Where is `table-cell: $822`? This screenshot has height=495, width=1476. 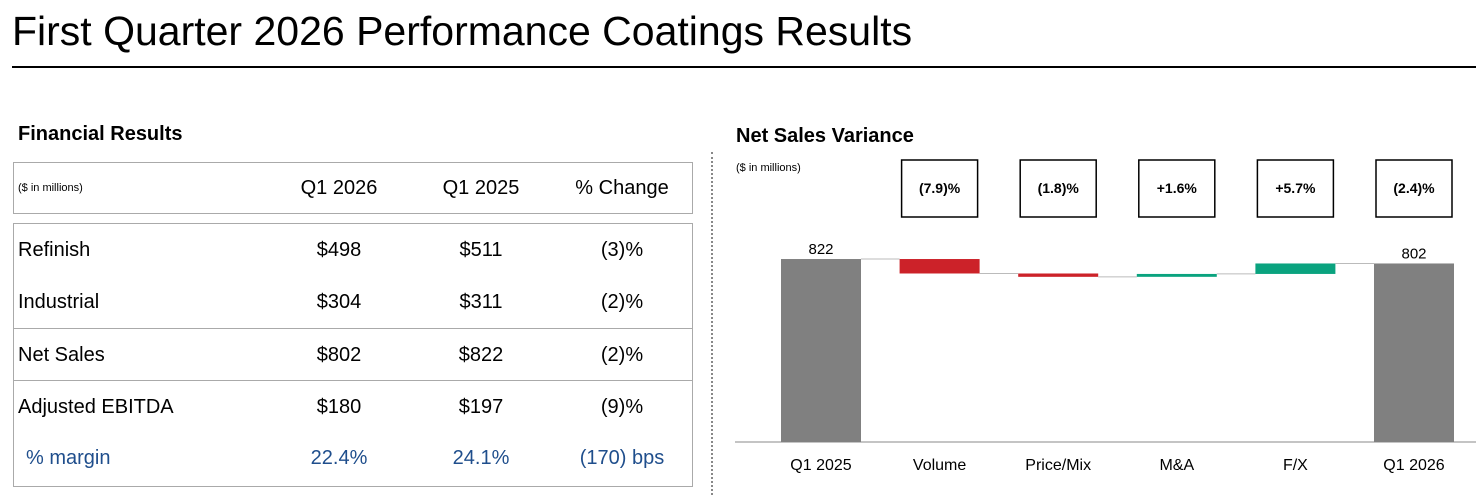 table-cell: $822 is located at coordinates (481, 355).